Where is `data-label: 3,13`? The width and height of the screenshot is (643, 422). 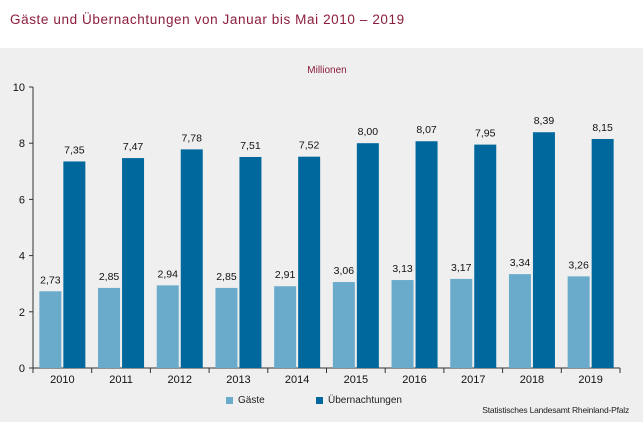
data-label: 3,13 is located at coordinates (402, 269).